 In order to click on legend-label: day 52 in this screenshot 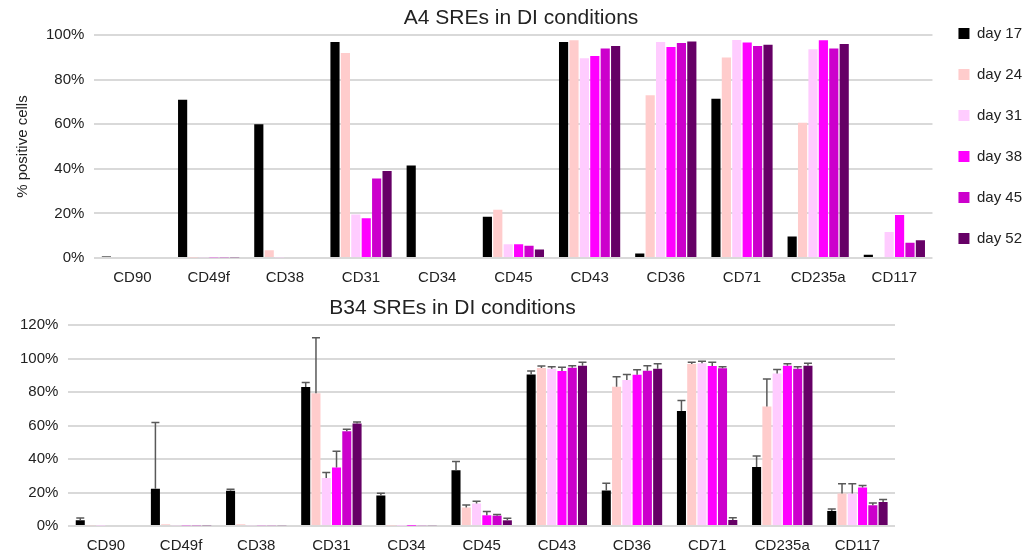, I will do `click(999, 237)`.